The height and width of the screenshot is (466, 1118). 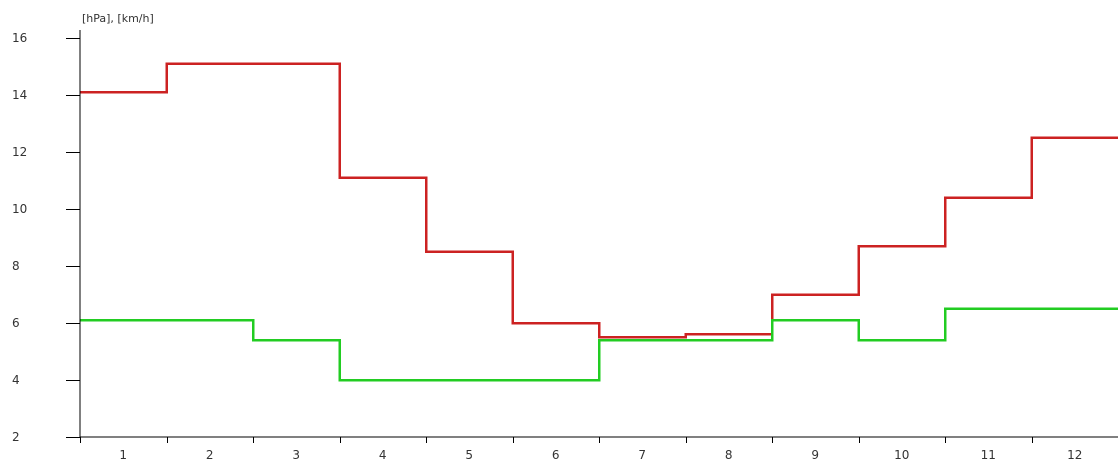 What do you see at coordinates (19, 38) in the screenshot?
I see `y-tick-label: 16` at bounding box center [19, 38].